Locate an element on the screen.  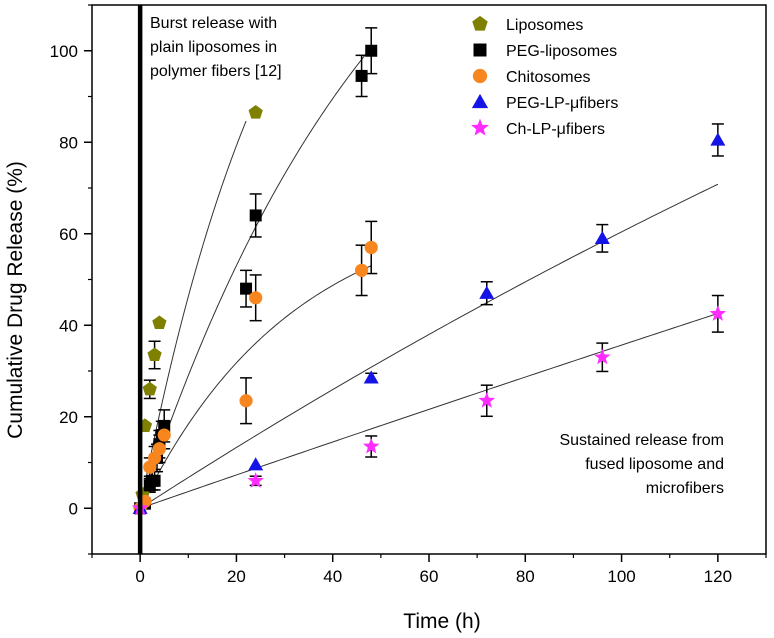
legend-item: Liposomes is located at coordinates (527, 24).